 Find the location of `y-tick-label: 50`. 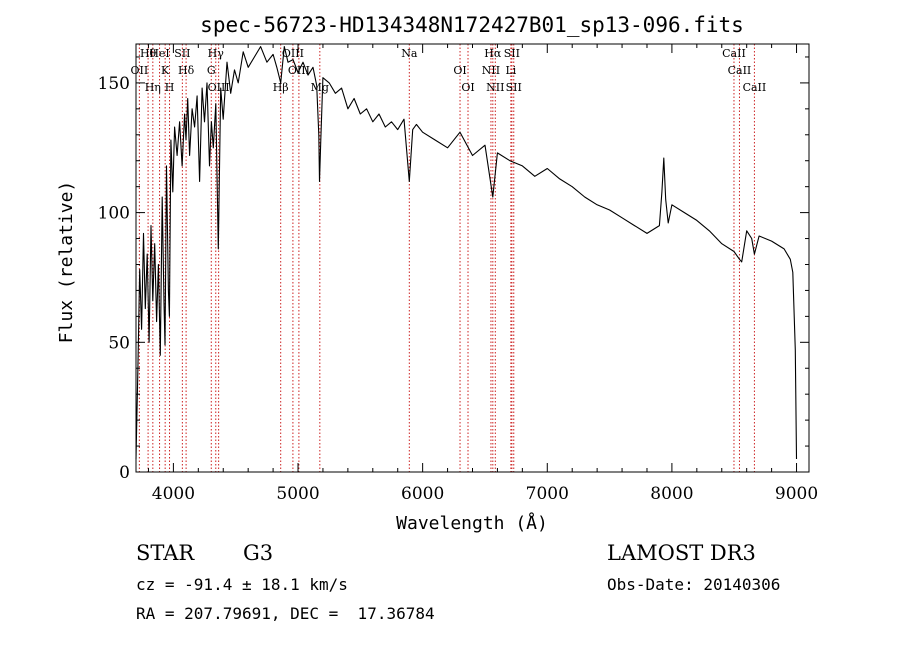

y-tick-label: 50 is located at coordinates (119, 343).